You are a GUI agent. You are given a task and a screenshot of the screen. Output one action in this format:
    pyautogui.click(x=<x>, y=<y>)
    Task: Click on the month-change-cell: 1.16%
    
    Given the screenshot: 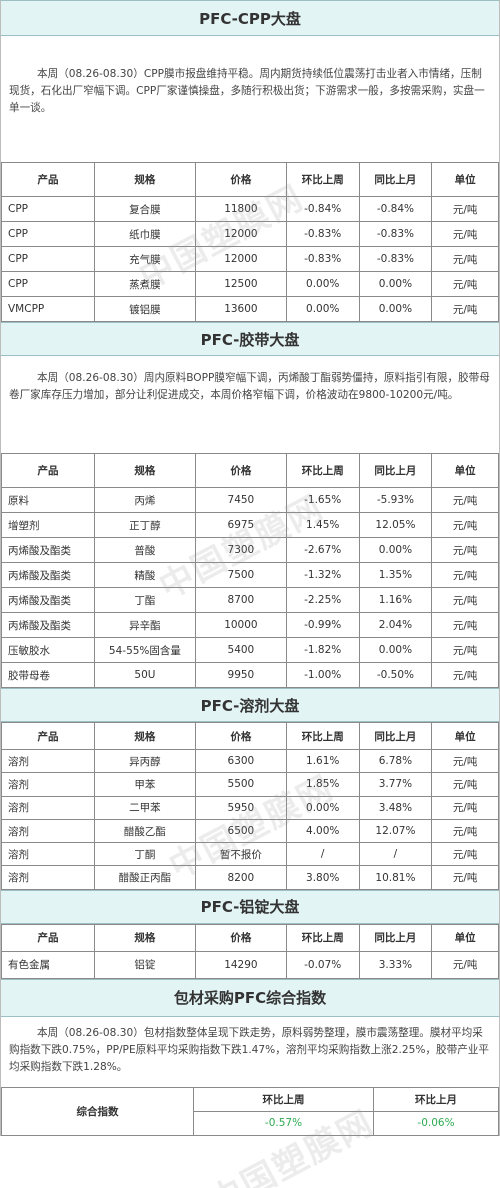 What is the action you would take?
    pyautogui.click(x=395, y=600)
    